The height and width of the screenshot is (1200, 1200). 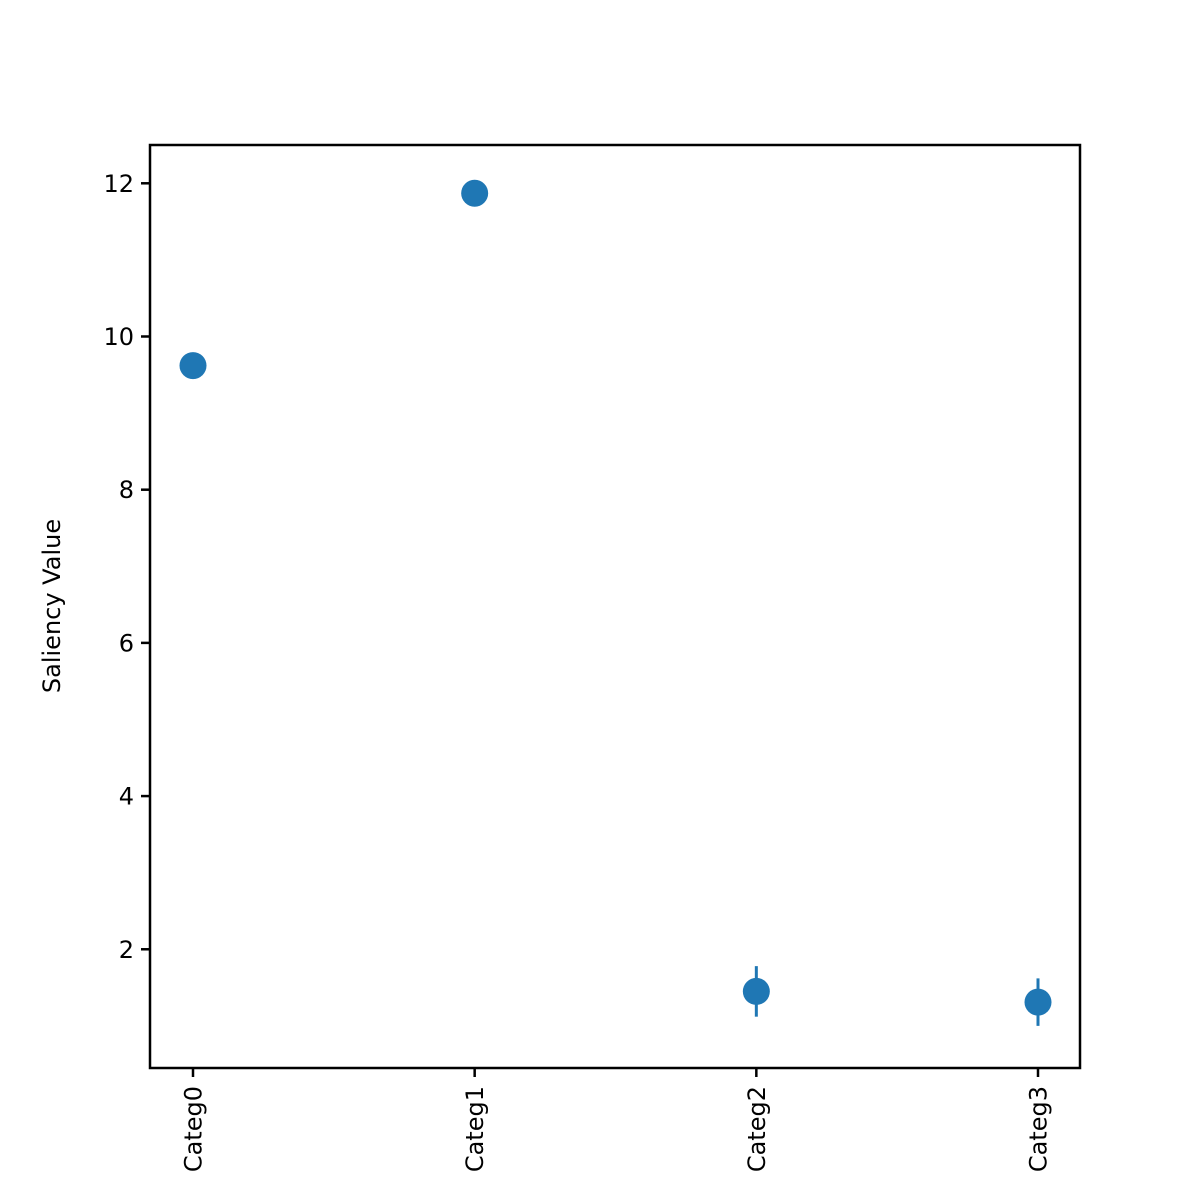 What do you see at coordinates (1038, 1002) in the screenshot?
I see `data-point-categ3` at bounding box center [1038, 1002].